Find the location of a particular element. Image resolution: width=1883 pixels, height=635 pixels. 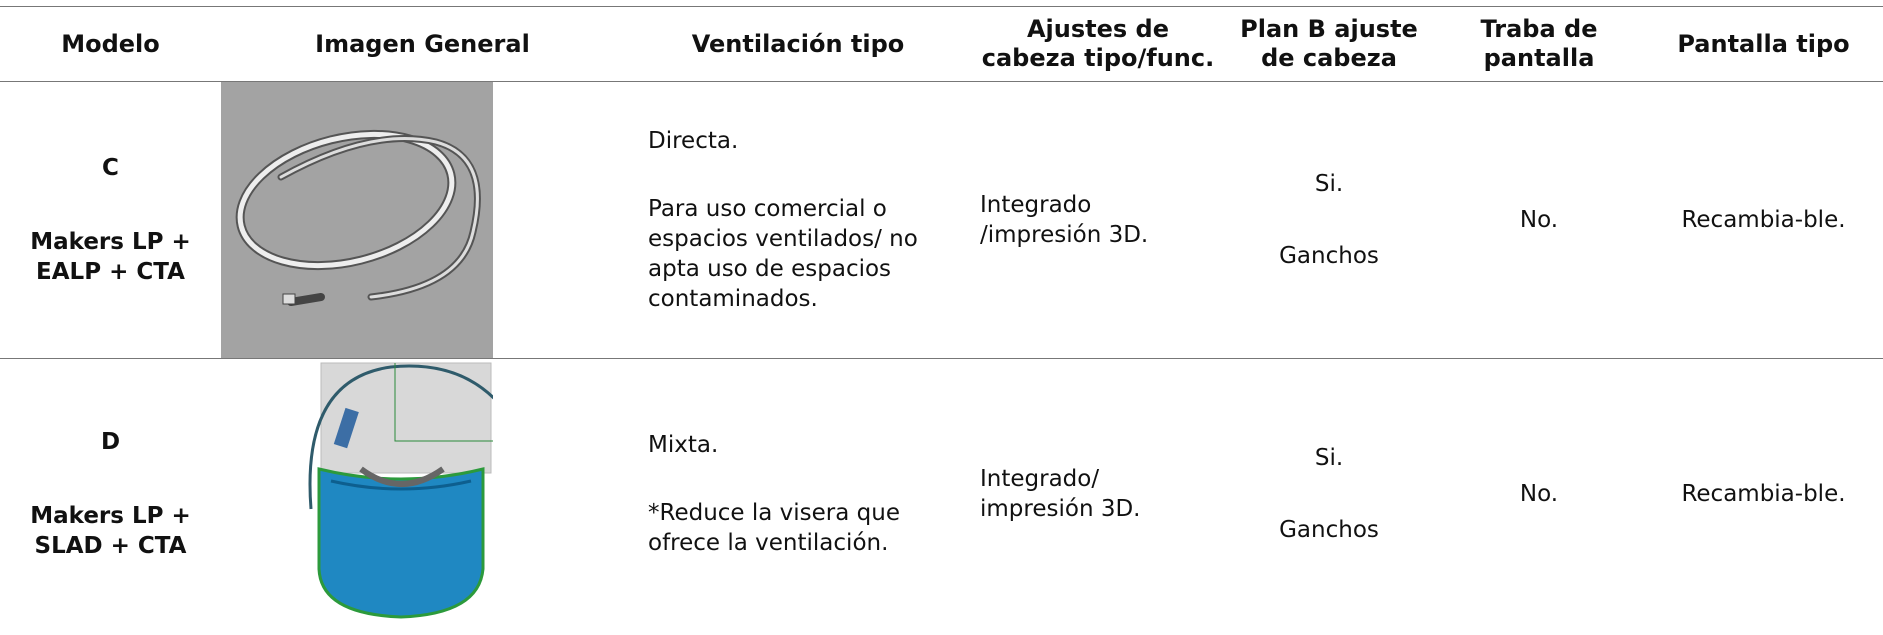

column-header: Traba de pantalla is located at coordinates (1539, 44).